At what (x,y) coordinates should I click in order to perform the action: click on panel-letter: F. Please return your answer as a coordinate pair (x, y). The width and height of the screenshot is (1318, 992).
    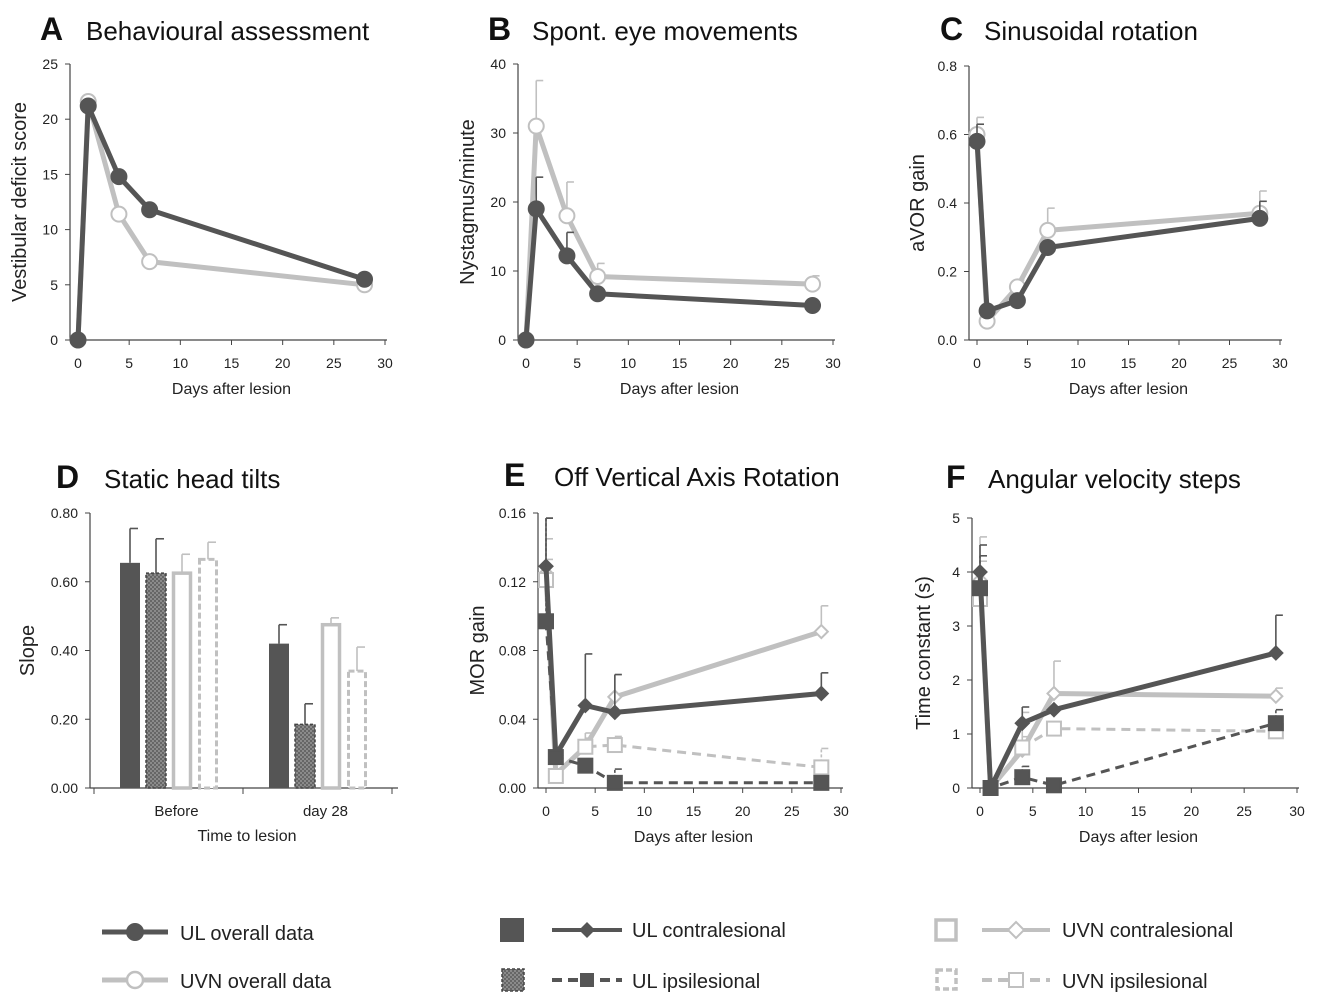
    Looking at the image, I should click on (956, 477).